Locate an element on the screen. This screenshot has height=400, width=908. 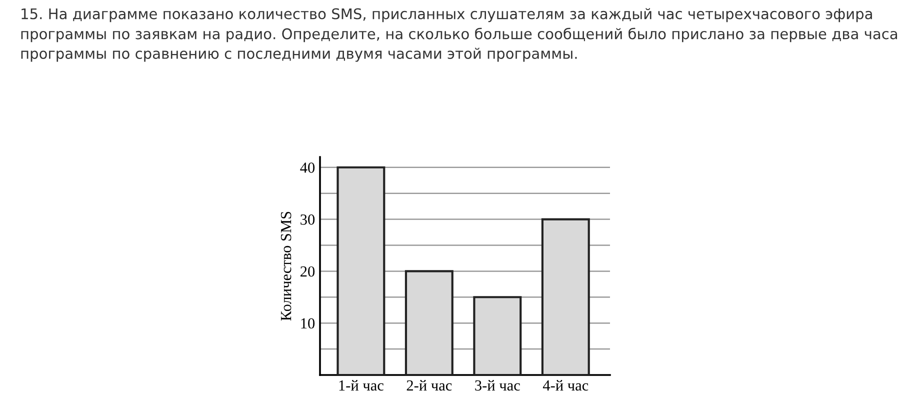
chart-title: 15. На диаграмме показано количество SMS, присланных слушателям за каждый час четырехчасового эфира программы по заявкам на радио. Определите, на сколько больше сообщений было прислано за первые два часа программы по сравнению с последними двумя часами этой программы. is located at coordinates (459, 35).